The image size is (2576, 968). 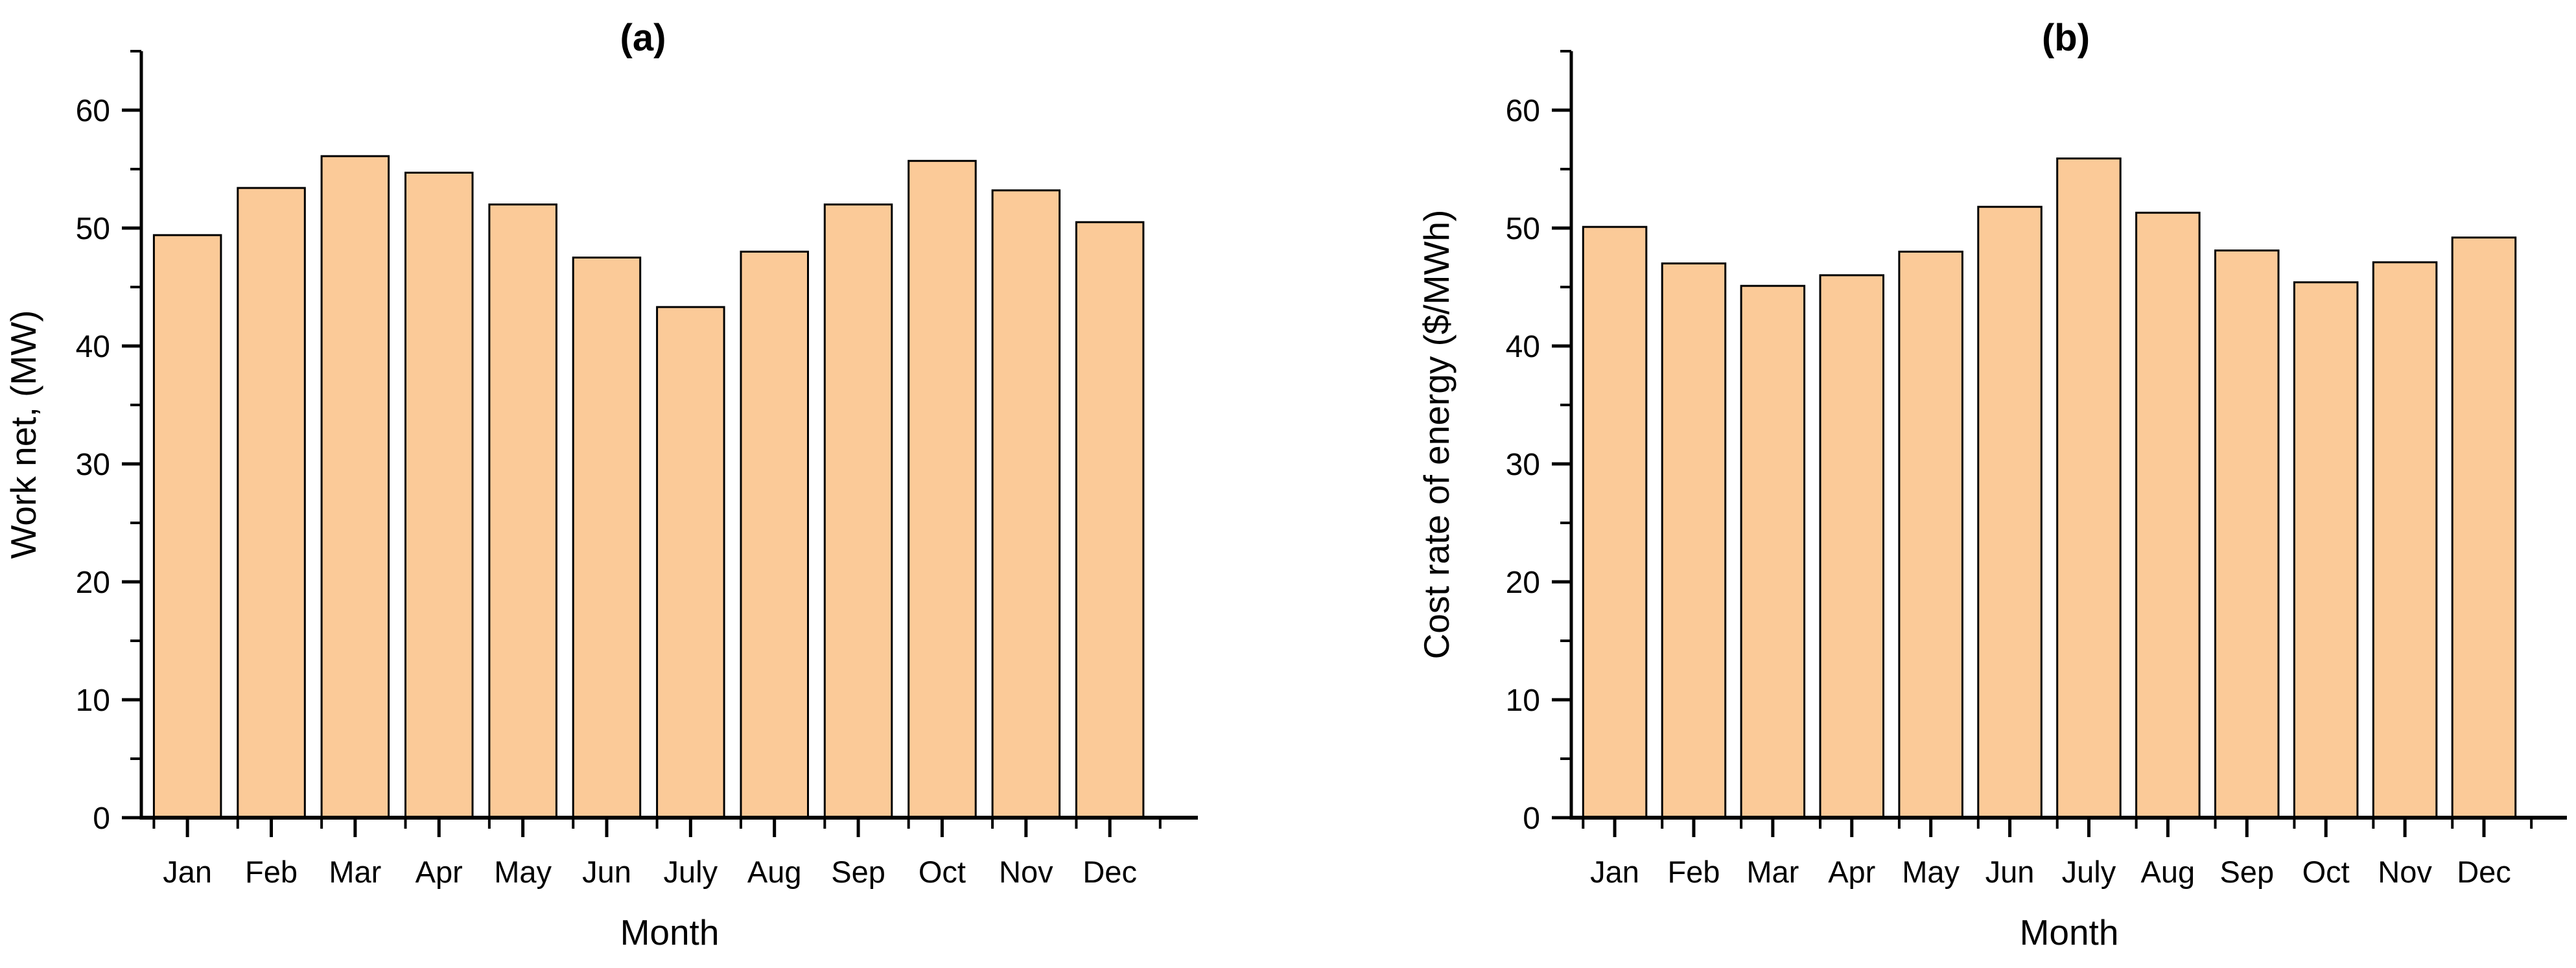 What do you see at coordinates (1436, 435) in the screenshot?
I see `y-axis-title: Cost rate of energy ($/MWh)` at bounding box center [1436, 435].